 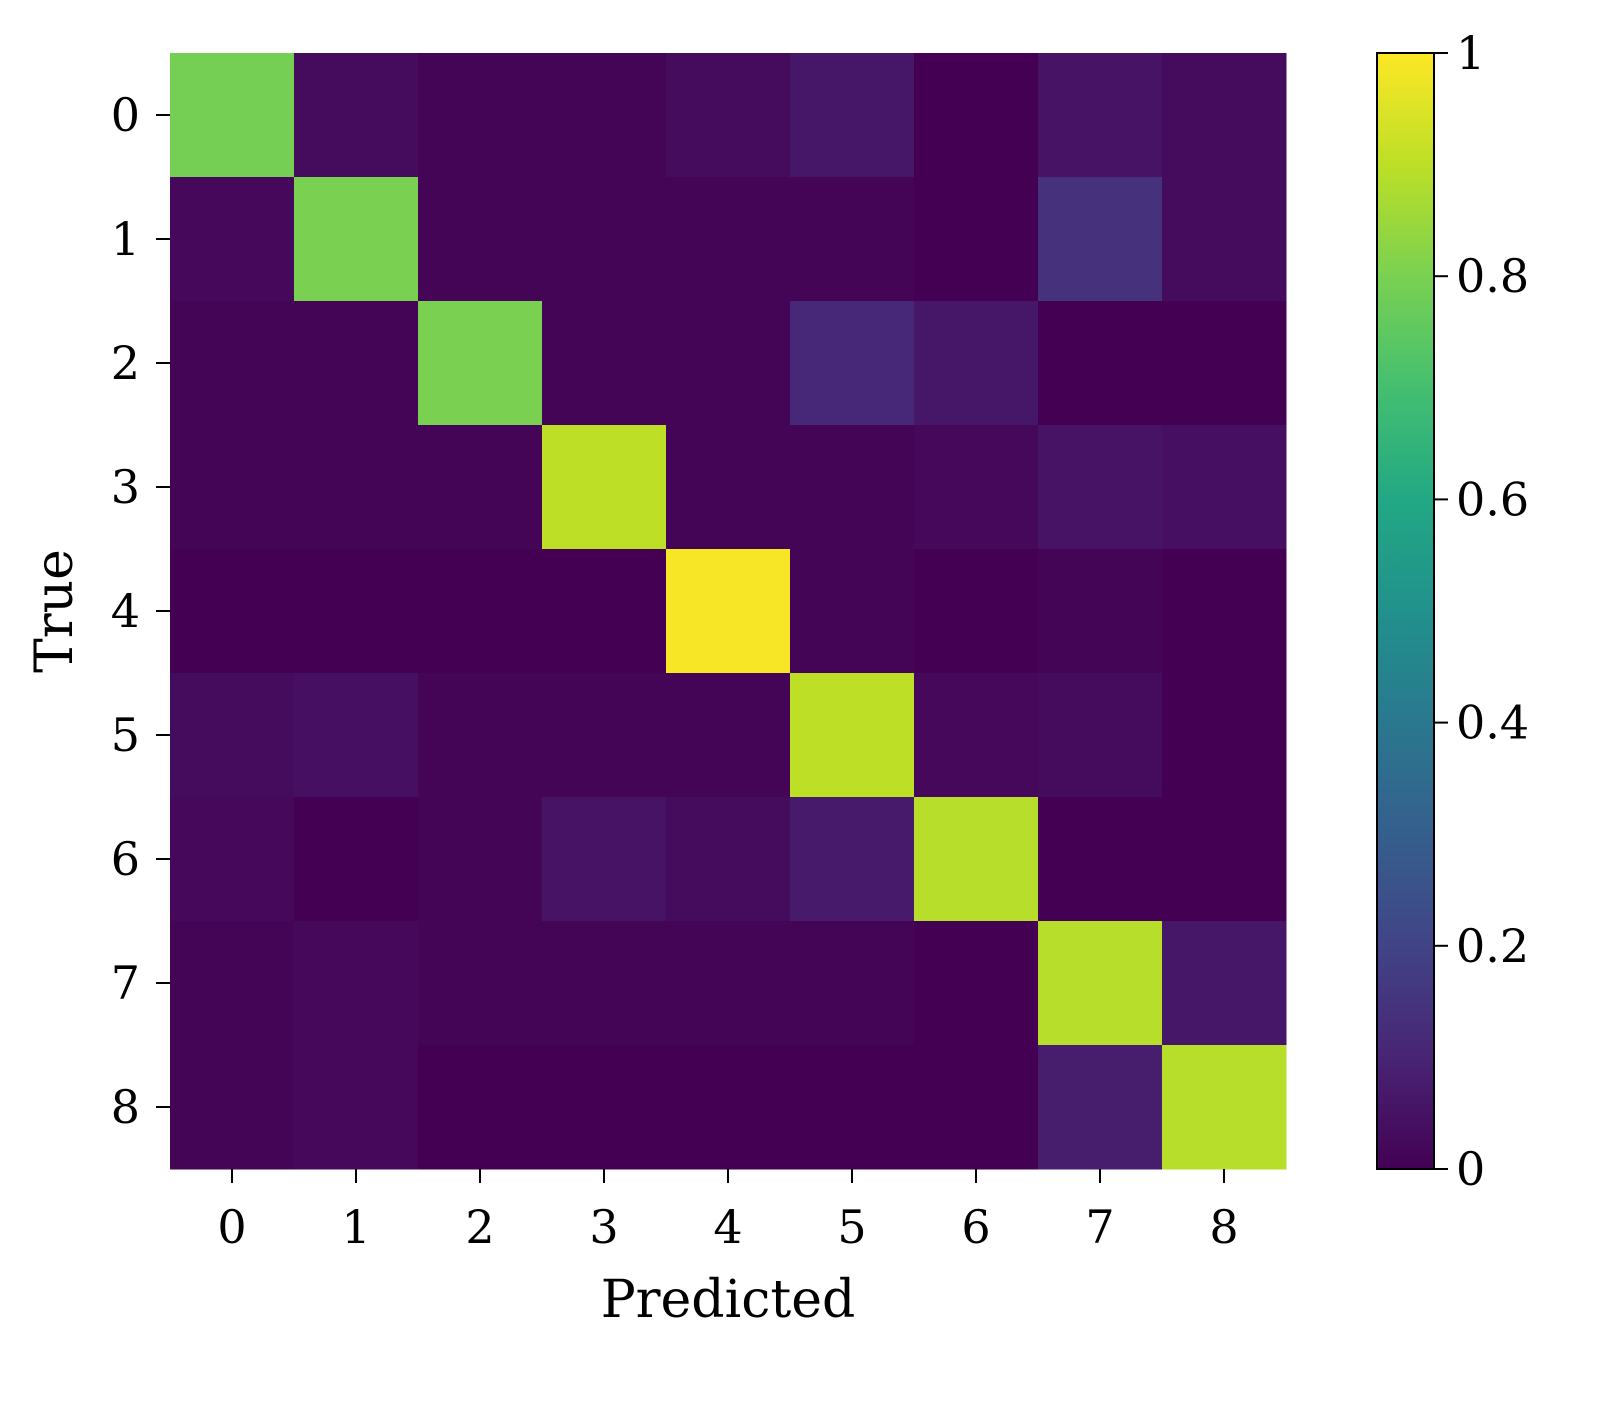 I want to click on colorbar-tick-label-4: 0.8, so click(x=1492, y=276).